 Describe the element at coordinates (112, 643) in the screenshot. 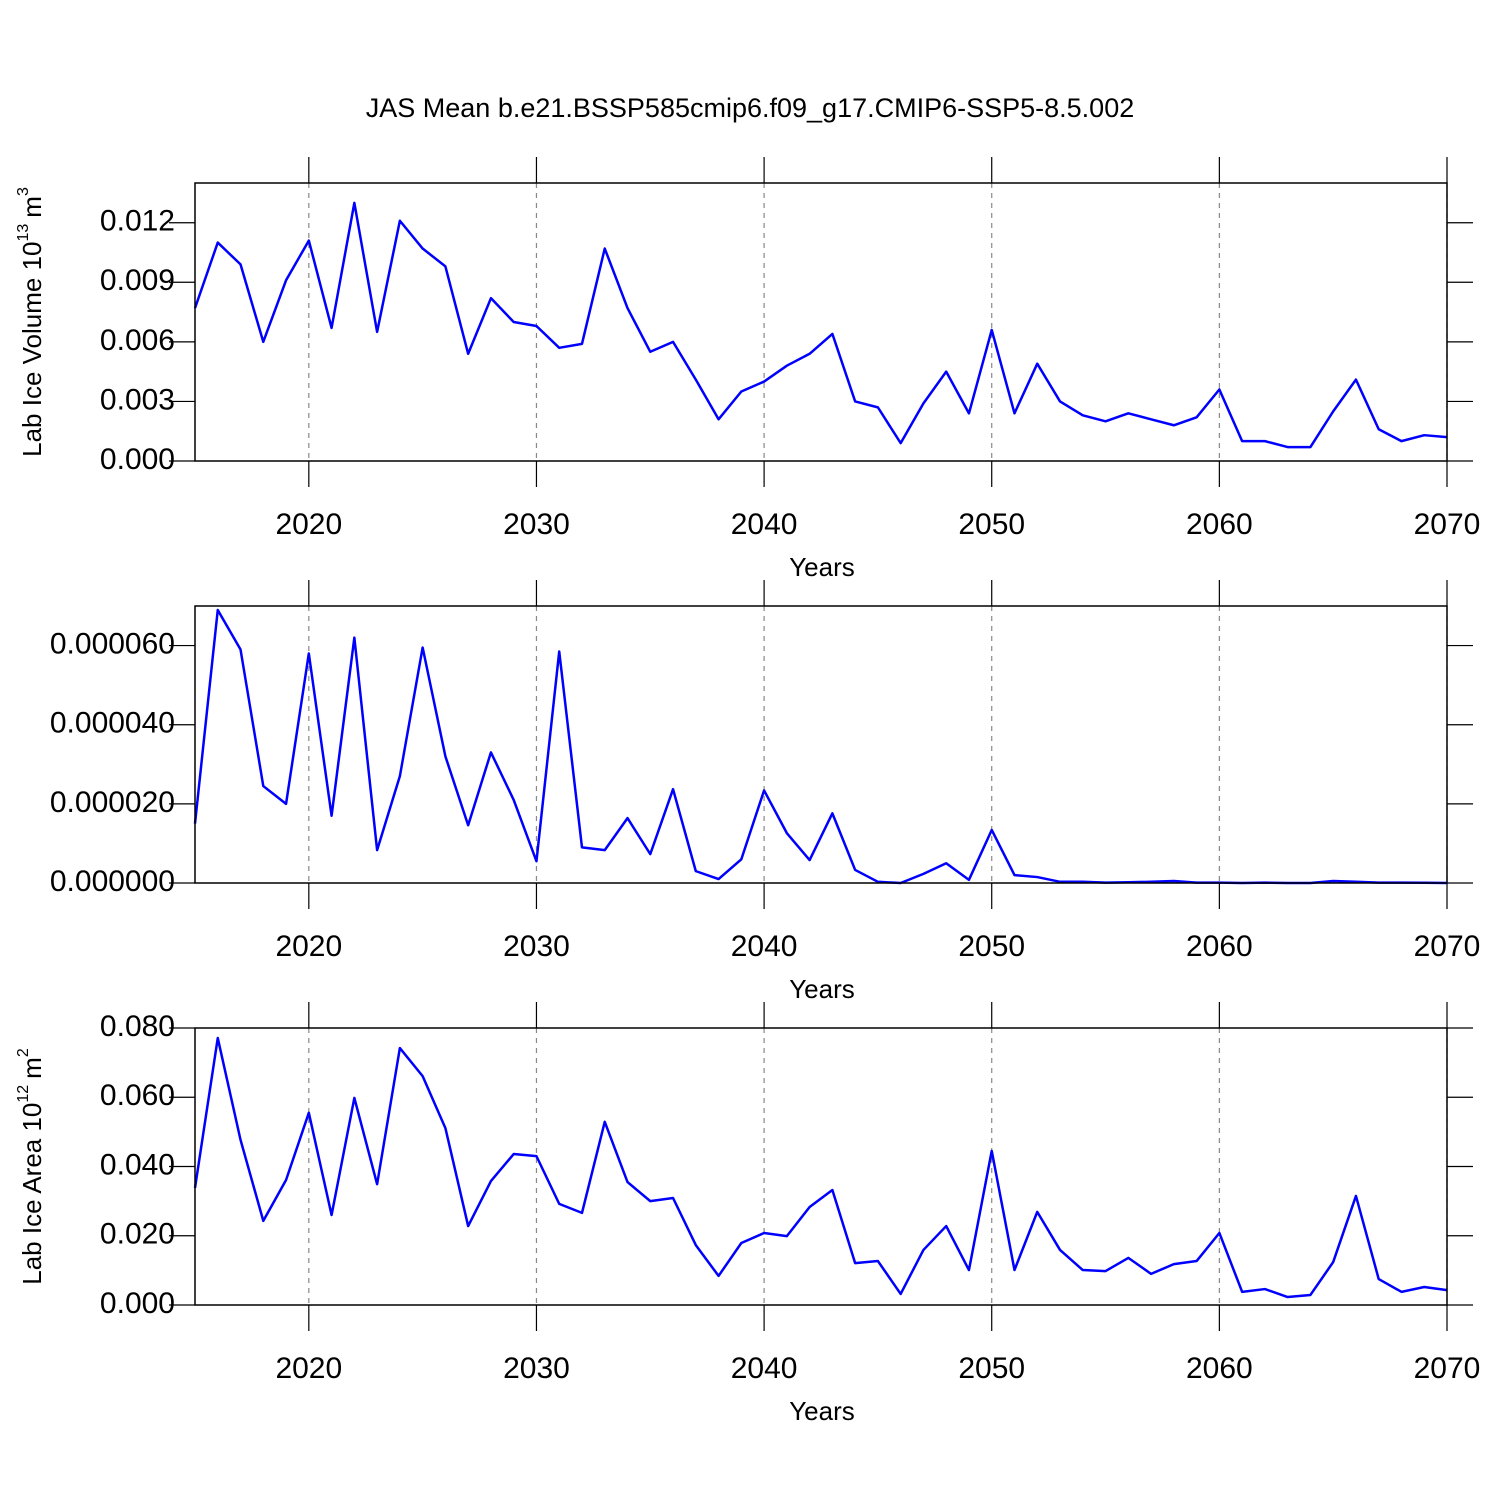

I see `y-tick-label: 0.000060` at that location.